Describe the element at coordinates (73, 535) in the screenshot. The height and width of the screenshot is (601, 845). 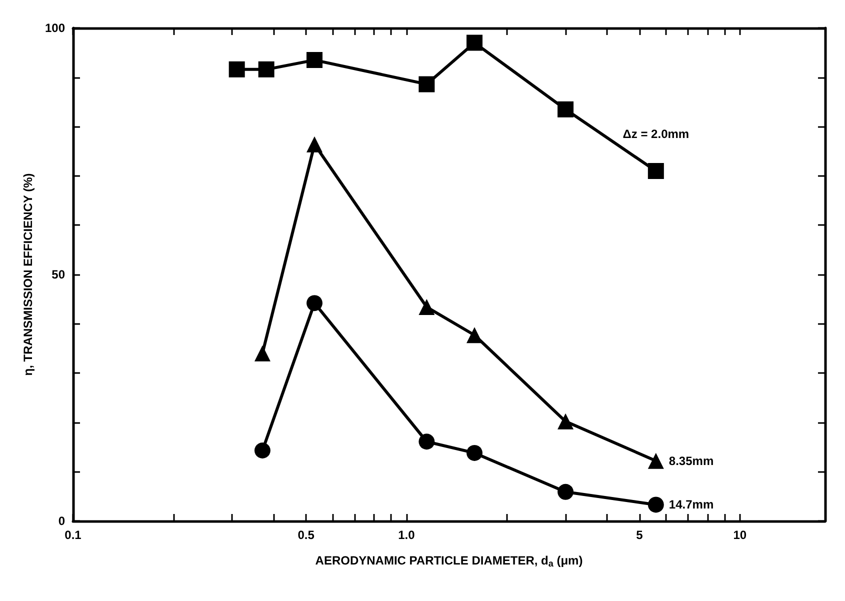
I see `x-tick-label: 0.1` at that location.